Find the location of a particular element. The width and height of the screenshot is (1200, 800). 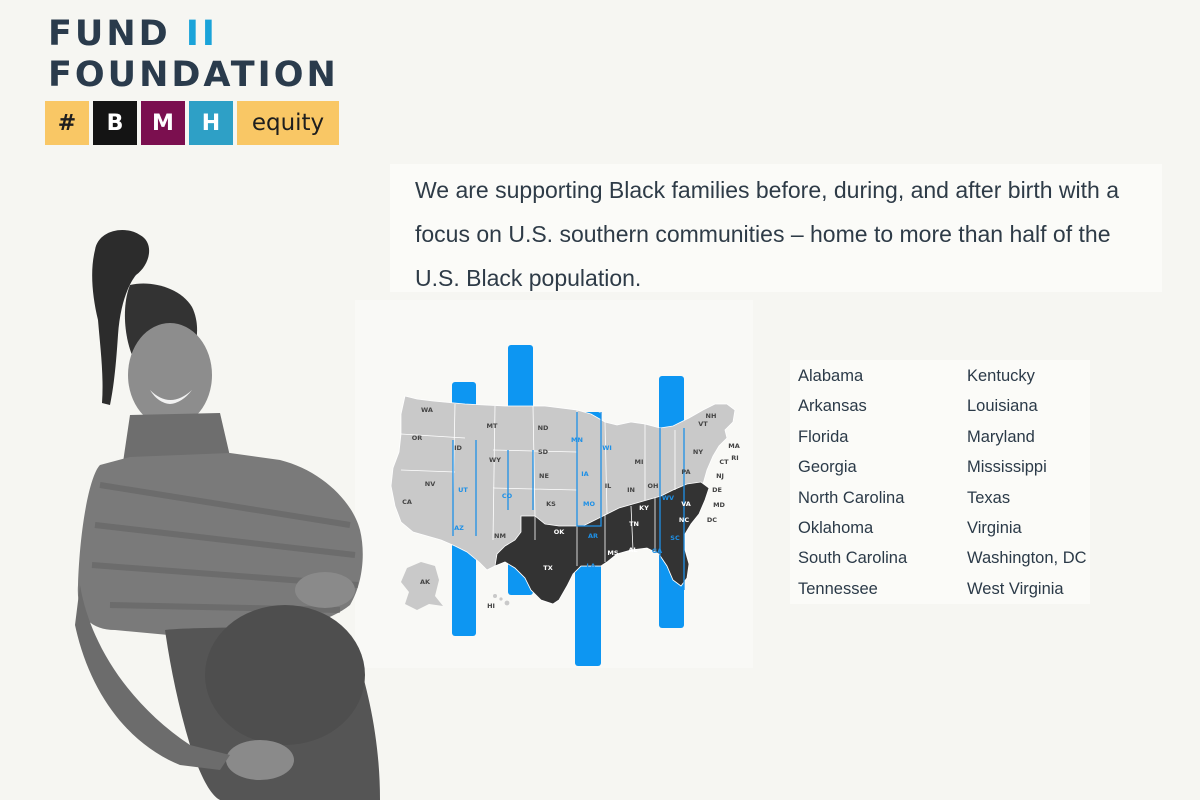

state-label-ar: AR is located at coordinates (593, 536).